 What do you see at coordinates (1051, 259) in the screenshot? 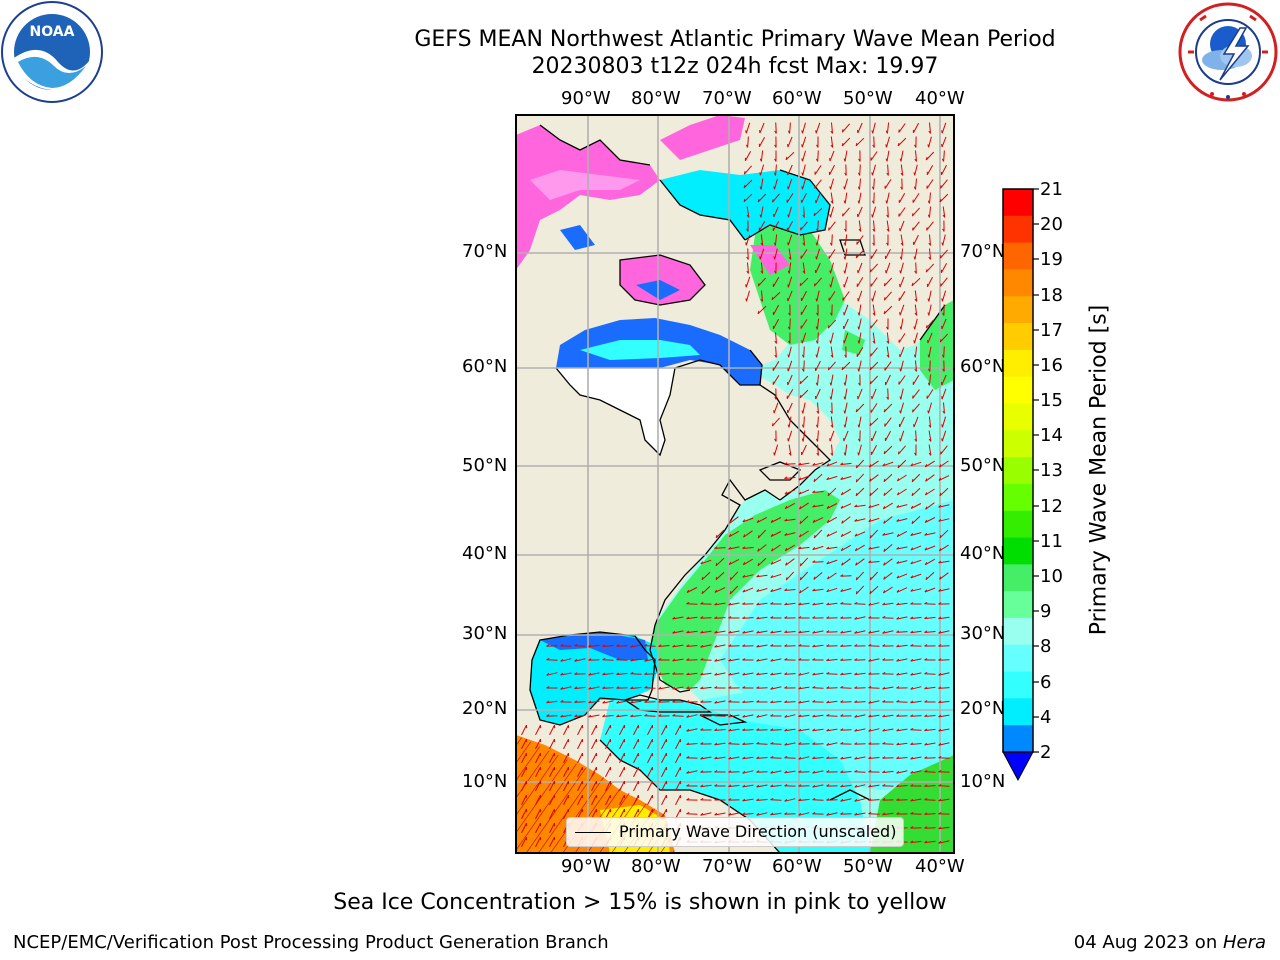
I see `colorbar-tick-label: 19` at bounding box center [1051, 259].